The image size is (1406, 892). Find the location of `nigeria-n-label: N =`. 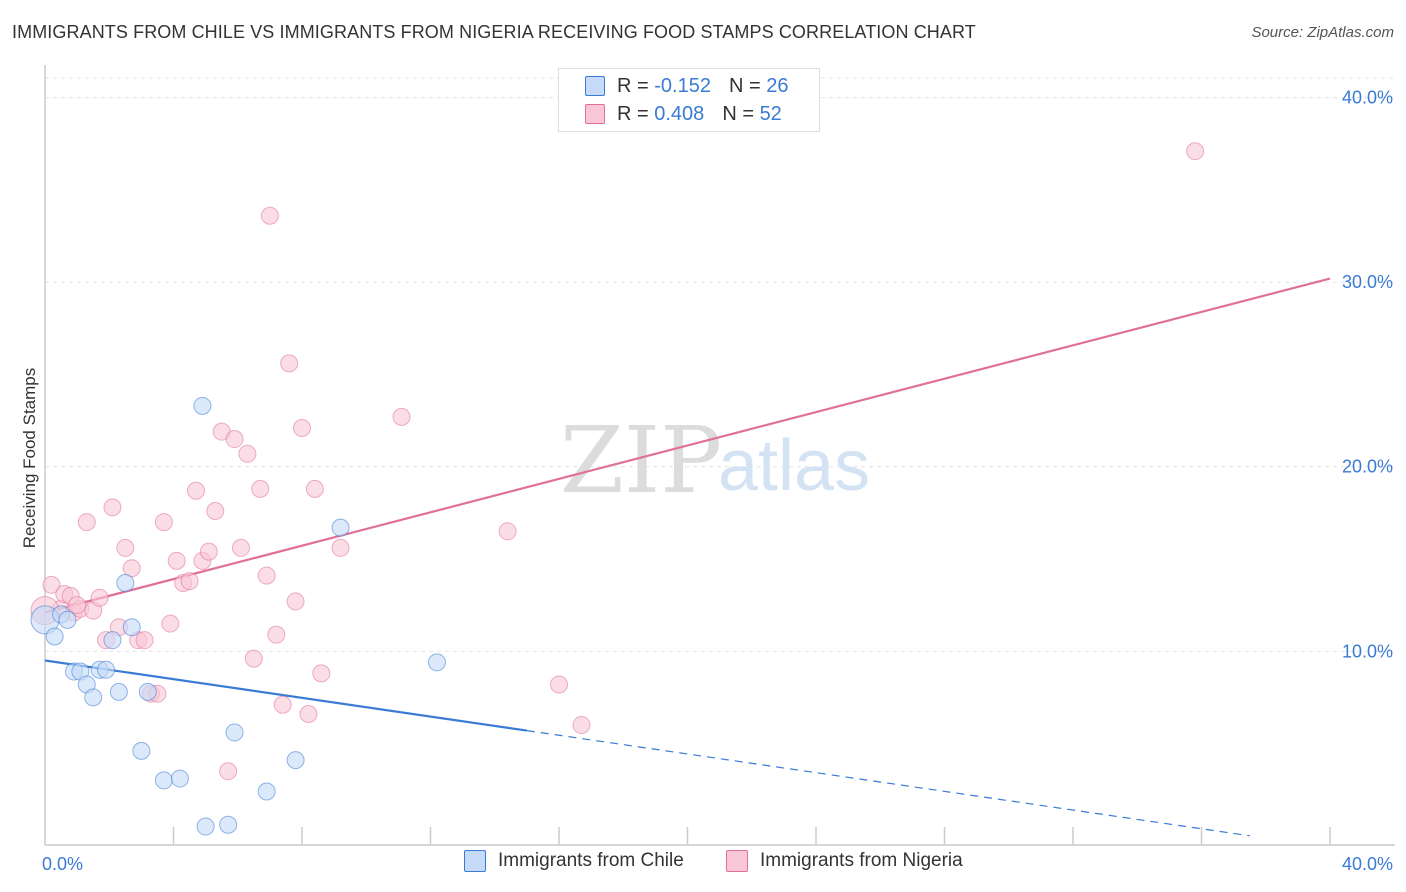

nigeria-n-label: N = is located at coordinates (738, 113).